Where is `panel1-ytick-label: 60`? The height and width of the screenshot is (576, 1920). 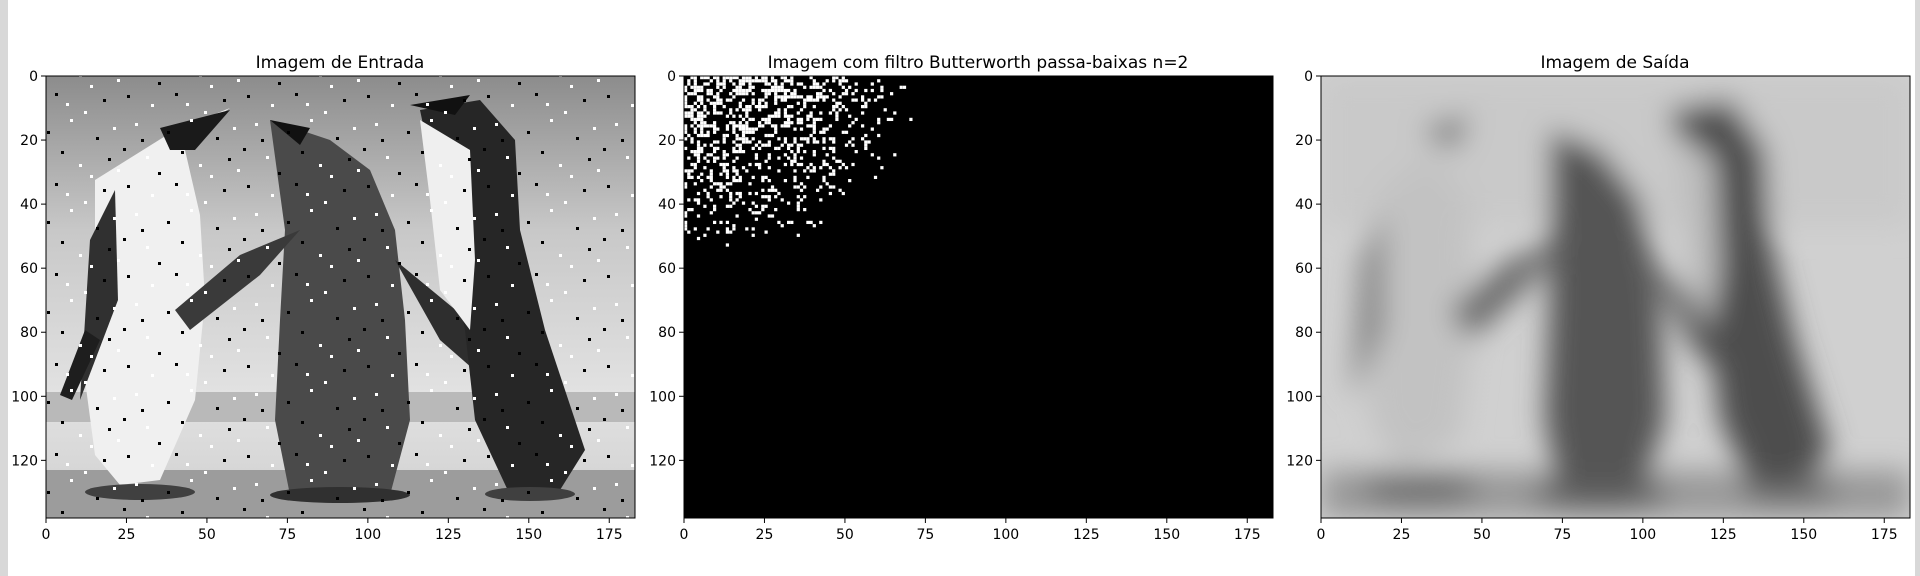 panel1-ytick-label: 60 is located at coordinates (29, 269).